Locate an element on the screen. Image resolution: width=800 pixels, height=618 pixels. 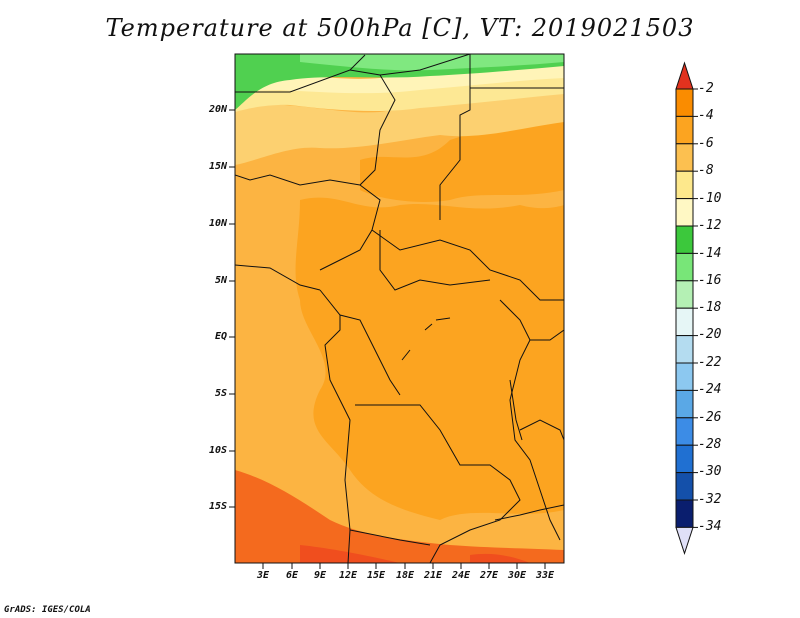
lon-label-21e: 21E is located at coordinates (433, 575).